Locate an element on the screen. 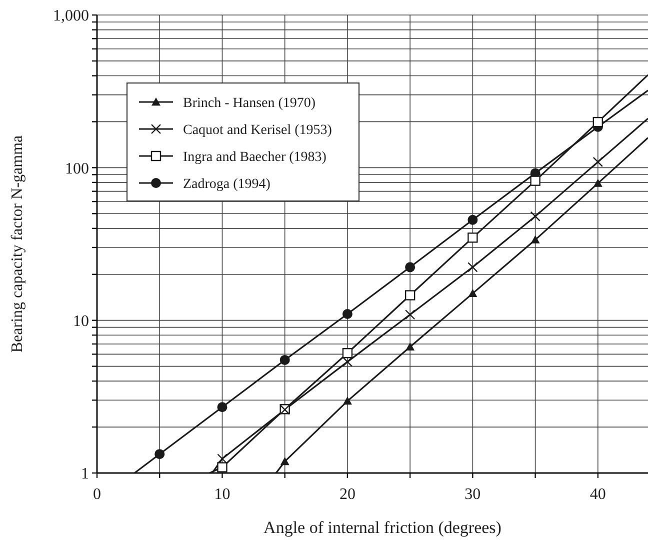  legend-label: Ingra and Baecher (1983) is located at coordinates (255, 157).